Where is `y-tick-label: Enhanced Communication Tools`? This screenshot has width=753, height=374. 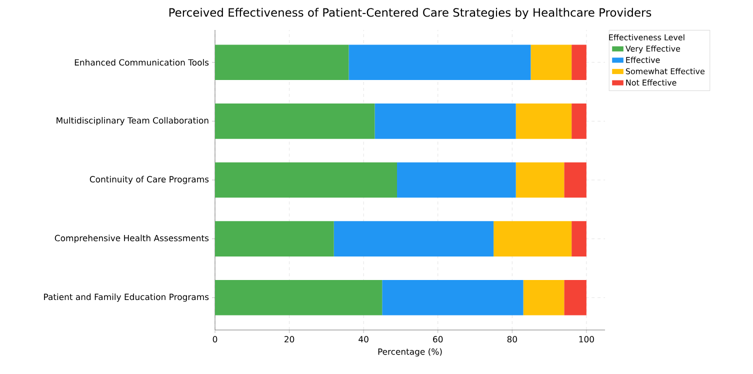
y-tick-label: Enhanced Communication Tools is located at coordinates (141, 62).